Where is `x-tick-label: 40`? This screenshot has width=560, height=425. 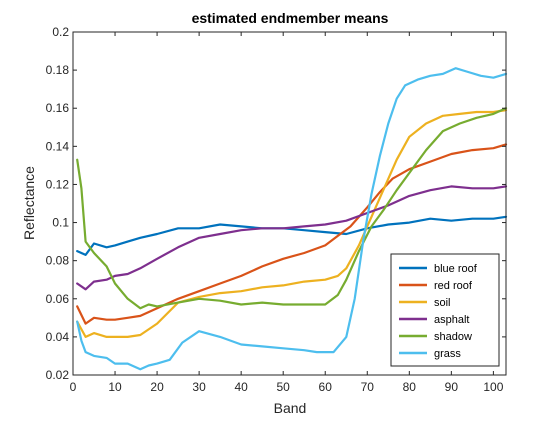 x-tick-label: 40 is located at coordinates (241, 387).